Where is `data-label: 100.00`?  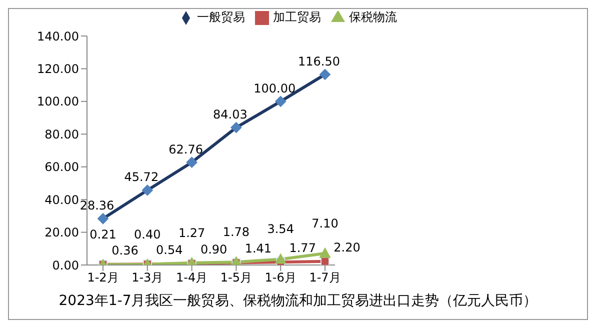 data-label: 100.00 is located at coordinates (275, 88).